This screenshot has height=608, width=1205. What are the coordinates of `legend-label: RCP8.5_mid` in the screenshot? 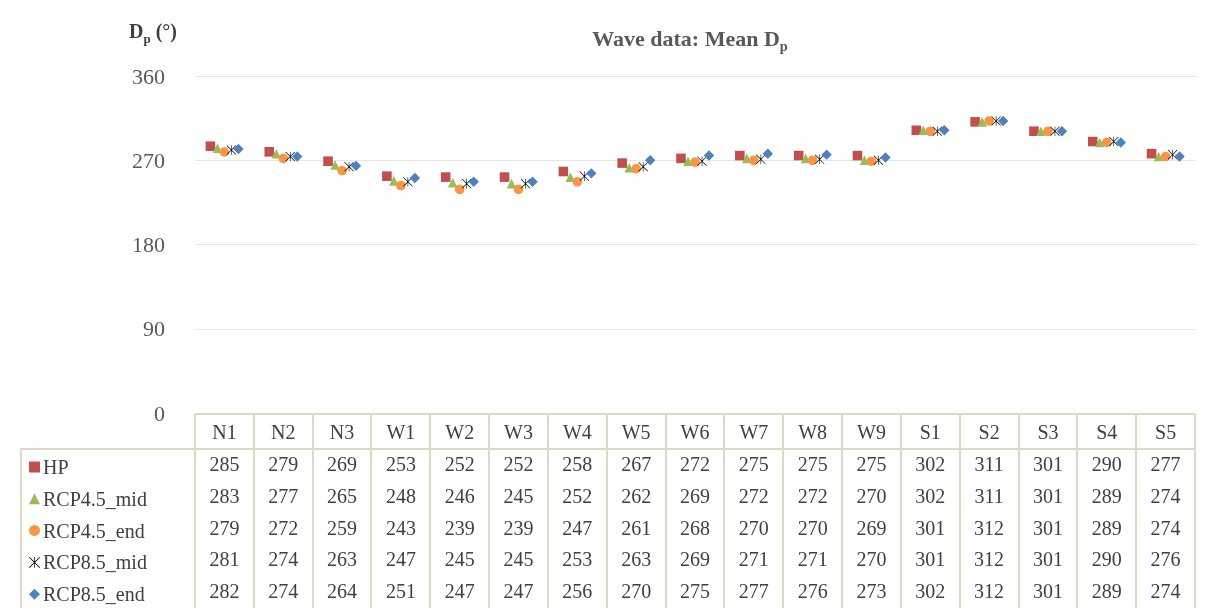 It's located at (95, 562).